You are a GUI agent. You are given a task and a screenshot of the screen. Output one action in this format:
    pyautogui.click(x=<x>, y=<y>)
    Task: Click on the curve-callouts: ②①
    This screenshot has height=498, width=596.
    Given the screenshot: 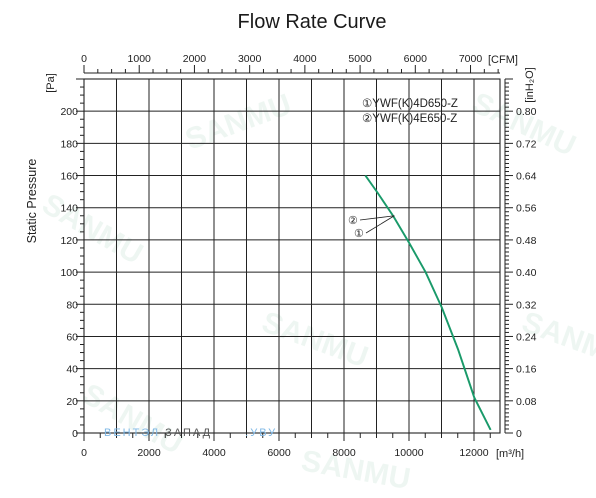 What is the action you would take?
    pyautogui.click(x=371, y=227)
    